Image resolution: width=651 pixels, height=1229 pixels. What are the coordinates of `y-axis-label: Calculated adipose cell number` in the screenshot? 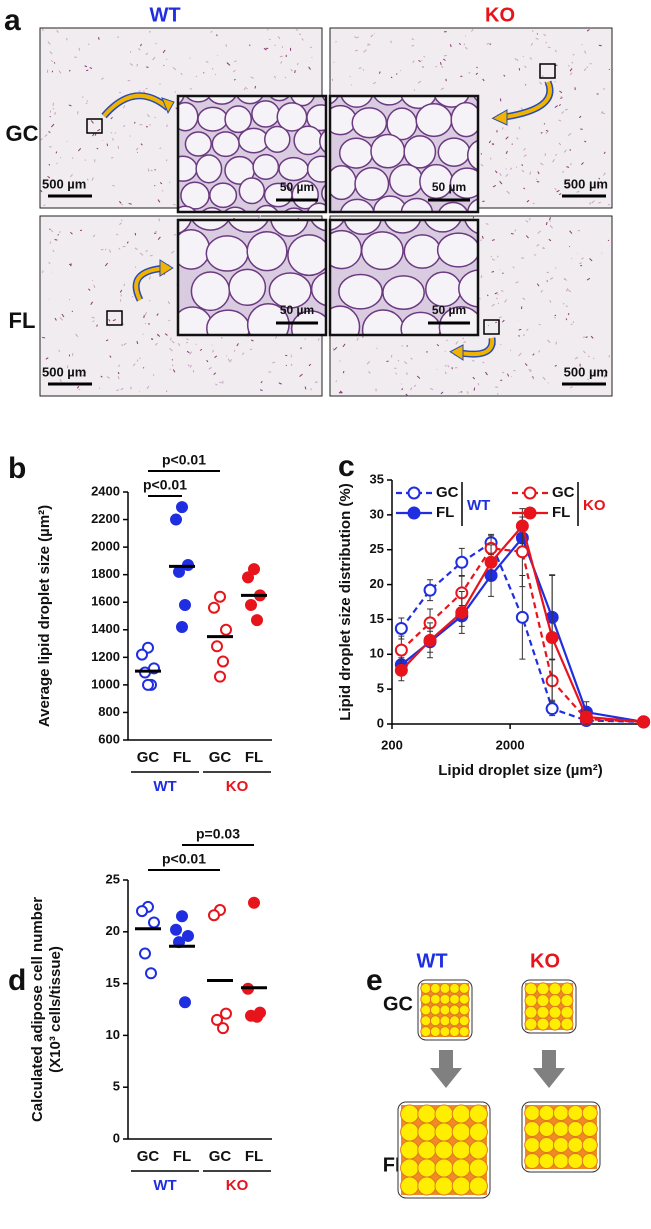 It's located at (37, 1009).